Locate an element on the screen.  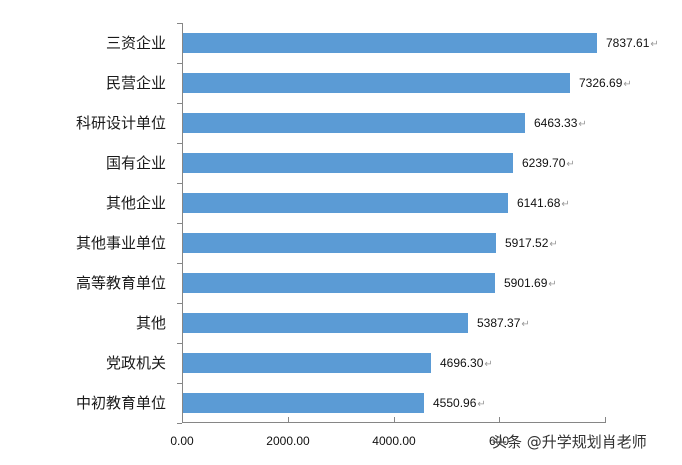
value-text: 4696.30 is located at coordinates (462, 363).